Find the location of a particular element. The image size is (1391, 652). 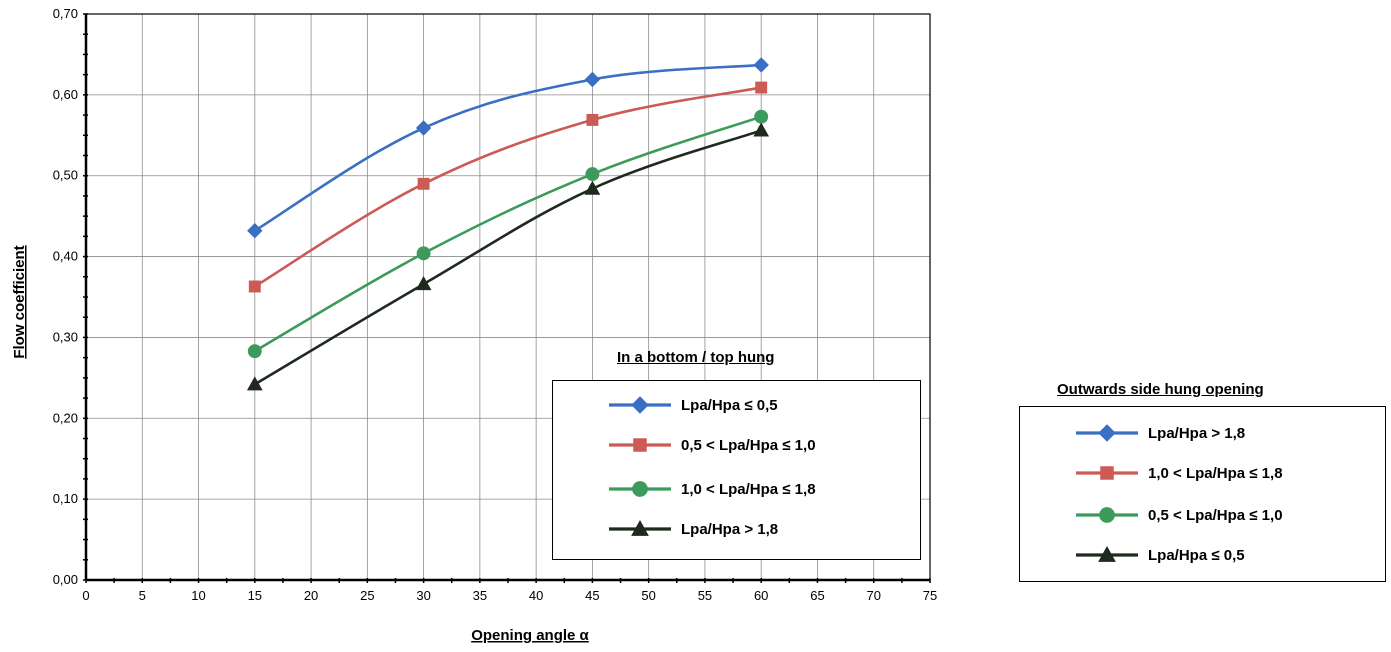

legend-1-item-1: Lpa/Hpa ≤ 0,5 is located at coordinates (692, 405).